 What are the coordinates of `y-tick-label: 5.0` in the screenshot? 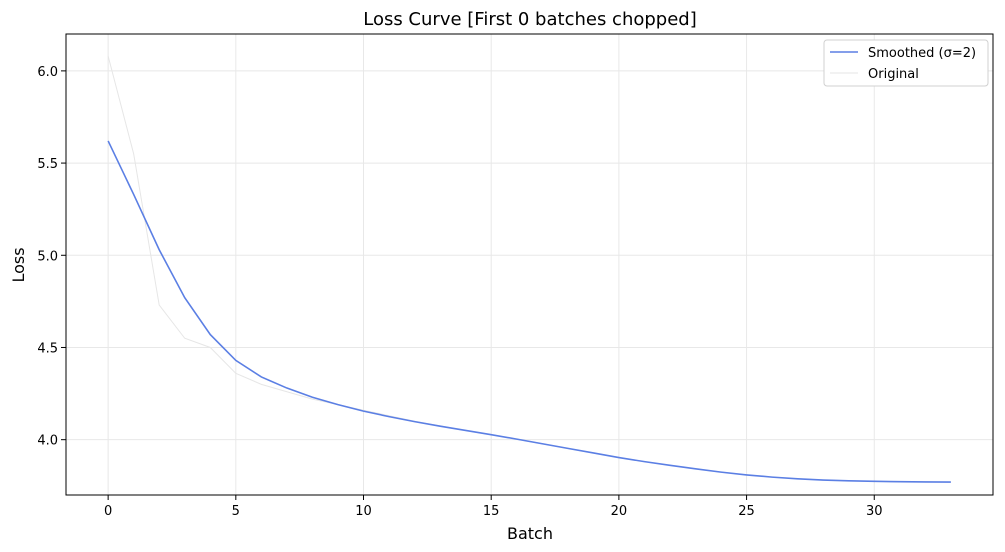 It's located at (47, 256).